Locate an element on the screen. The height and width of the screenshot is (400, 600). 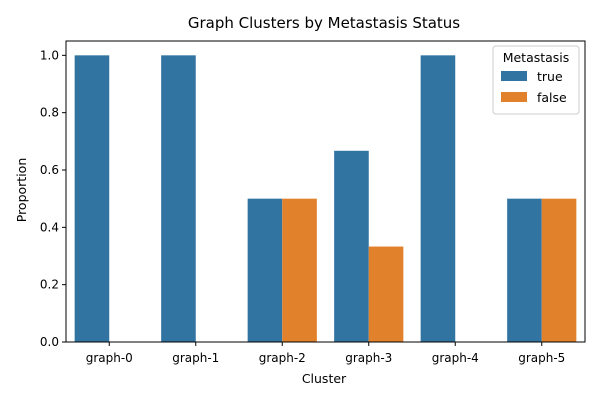
bar-graph-0-true is located at coordinates (92, 198).